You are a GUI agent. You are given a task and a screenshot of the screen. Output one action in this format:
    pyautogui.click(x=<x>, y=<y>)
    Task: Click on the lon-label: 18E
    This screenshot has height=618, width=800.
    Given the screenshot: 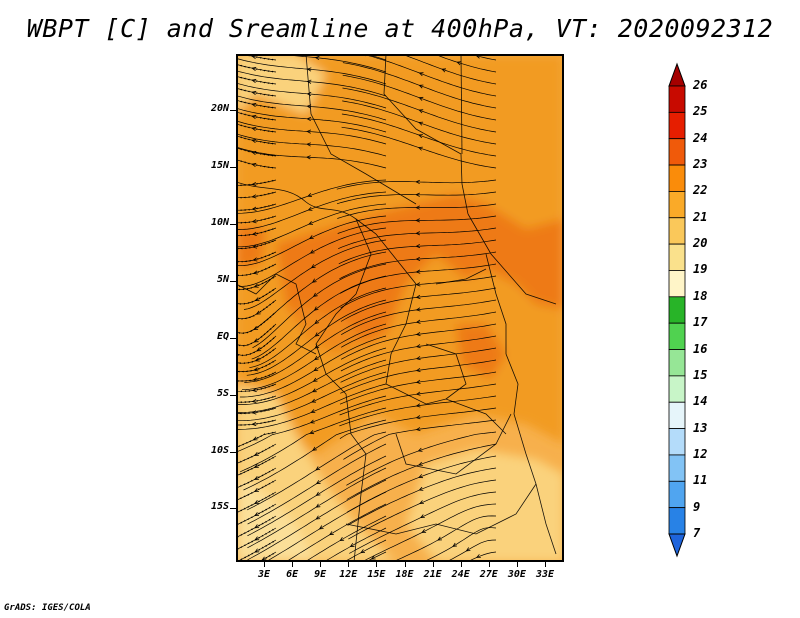 What is the action you would take?
    pyautogui.click(x=404, y=574)
    